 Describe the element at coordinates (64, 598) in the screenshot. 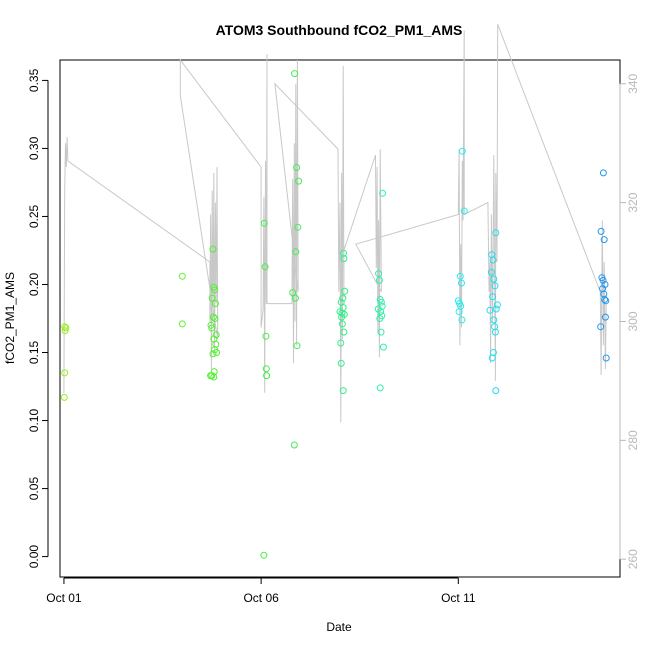

I see `x-axis-tick-label: Oct 01` at that location.